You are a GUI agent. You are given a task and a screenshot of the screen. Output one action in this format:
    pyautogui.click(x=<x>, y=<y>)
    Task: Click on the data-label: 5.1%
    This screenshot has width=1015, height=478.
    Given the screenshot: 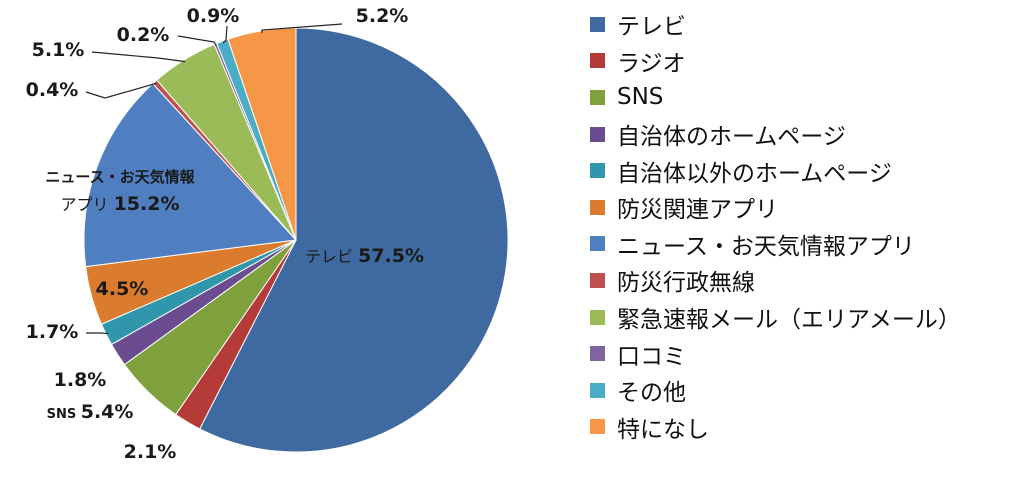 What is the action you would take?
    pyautogui.click(x=58, y=50)
    